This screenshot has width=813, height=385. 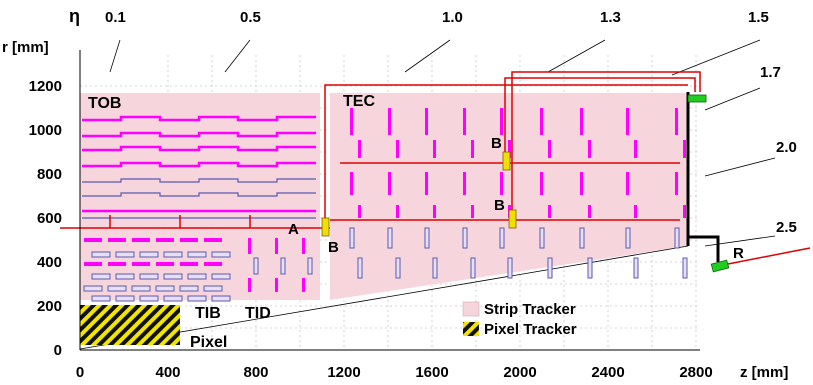 What do you see at coordinates (431, 372) in the screenshot?
I see `z-tick-label: 1600` at bounding box center [431, 372].